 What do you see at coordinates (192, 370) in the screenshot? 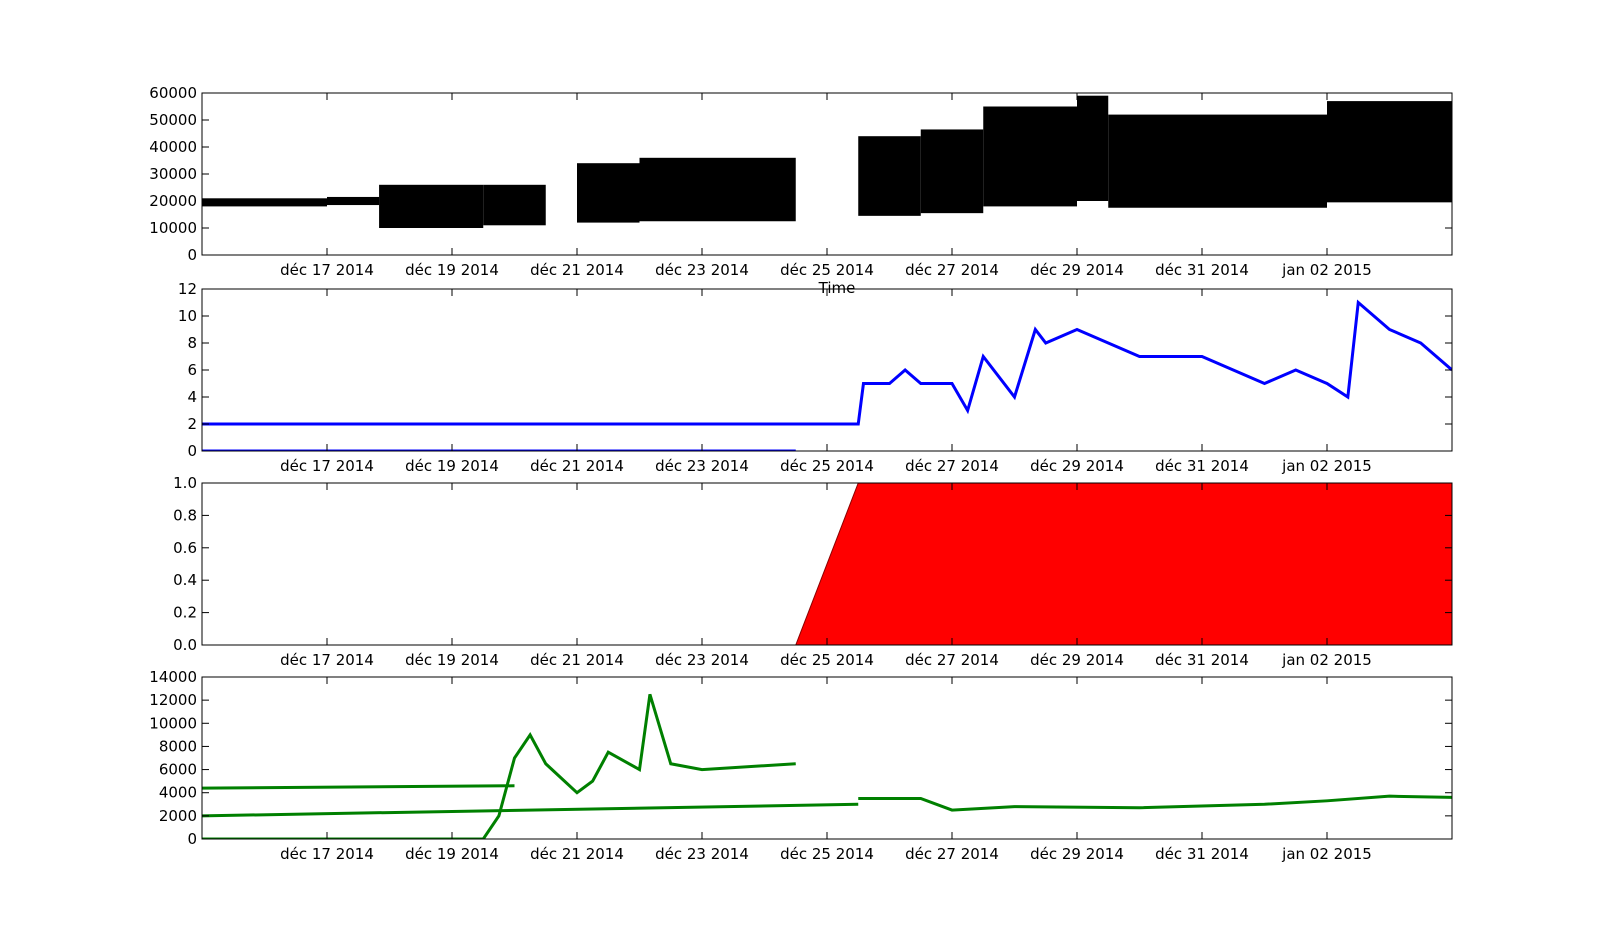
I see `y-tick-label: 6` at bounding box center [192, 370].